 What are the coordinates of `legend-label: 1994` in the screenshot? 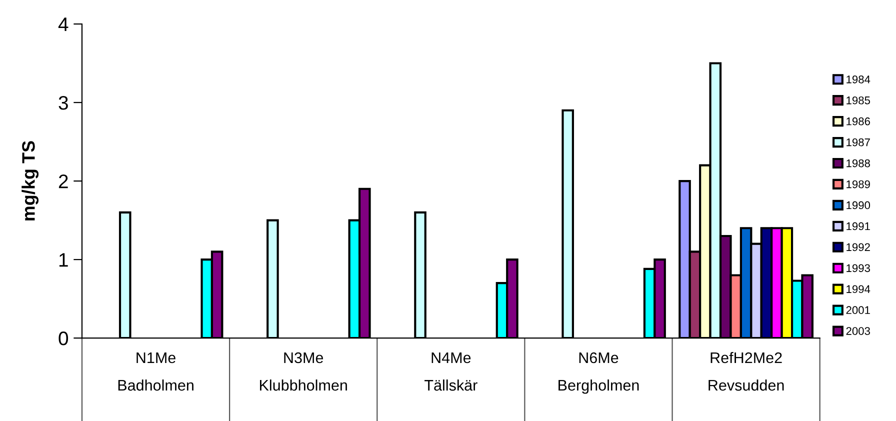 It's located at (858, 289).